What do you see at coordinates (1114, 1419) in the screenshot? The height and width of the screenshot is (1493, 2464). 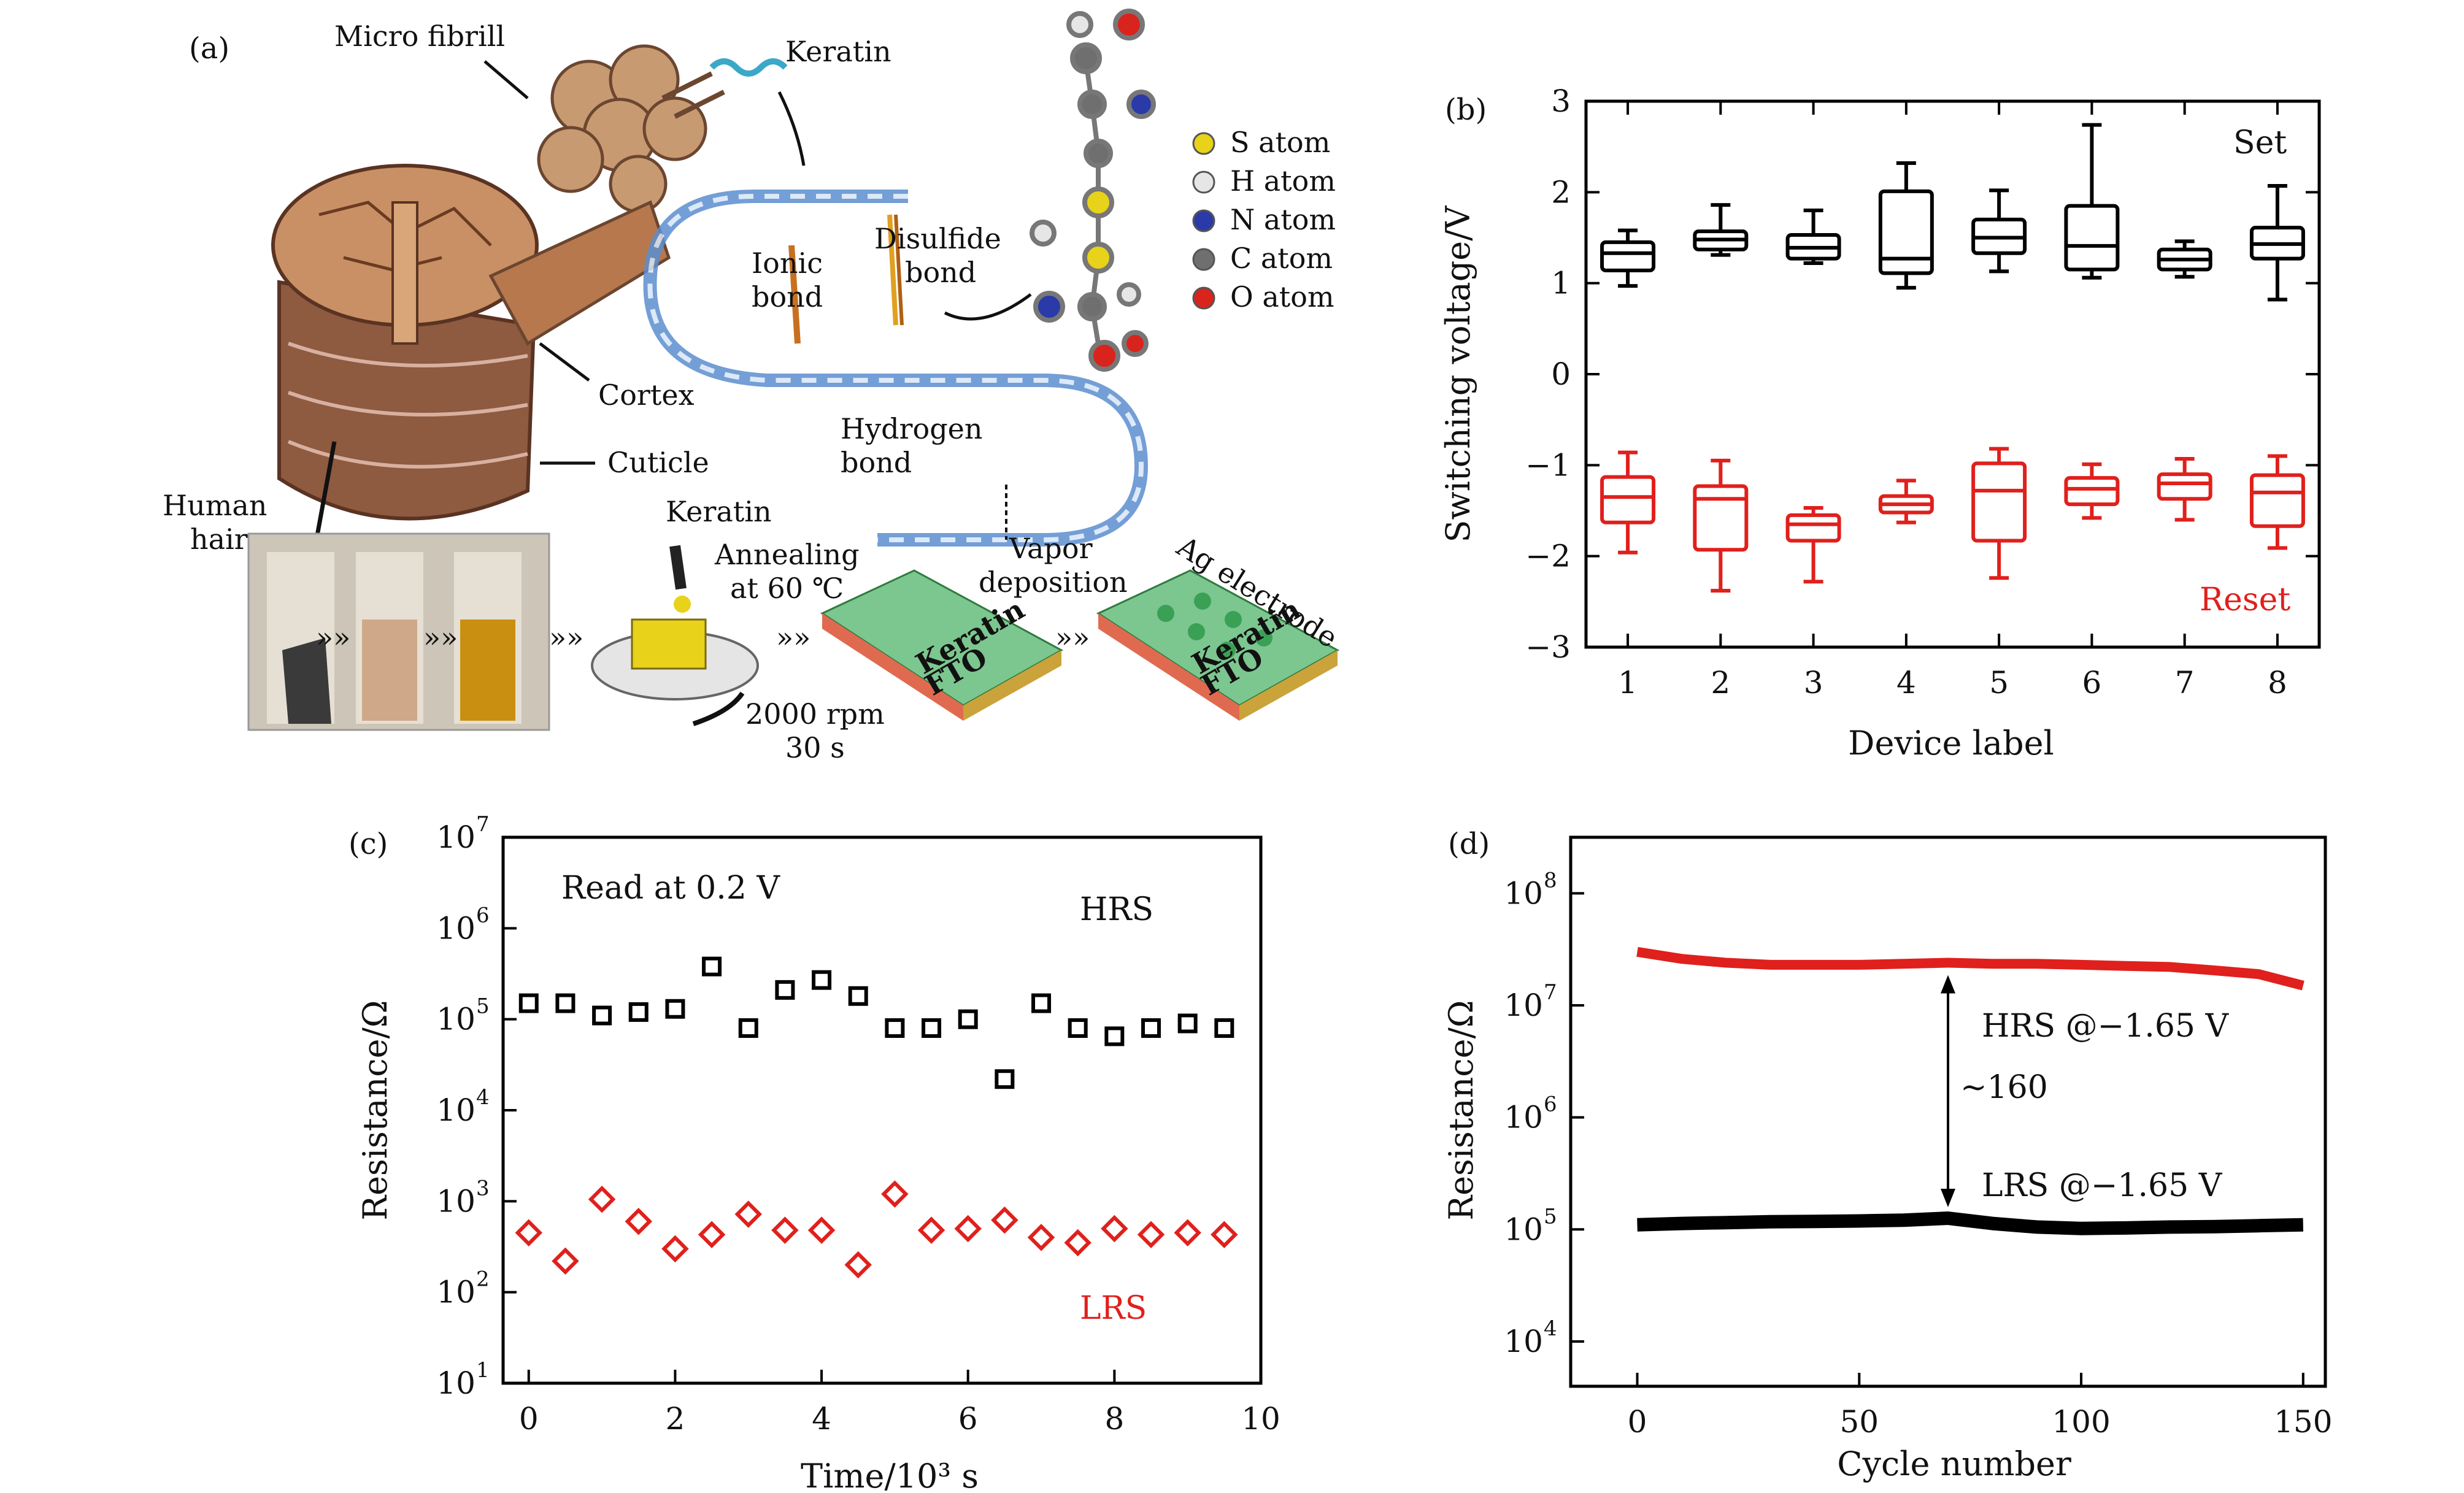 I see `x-tick-label: 8` at bounding box center [1114, 1419].